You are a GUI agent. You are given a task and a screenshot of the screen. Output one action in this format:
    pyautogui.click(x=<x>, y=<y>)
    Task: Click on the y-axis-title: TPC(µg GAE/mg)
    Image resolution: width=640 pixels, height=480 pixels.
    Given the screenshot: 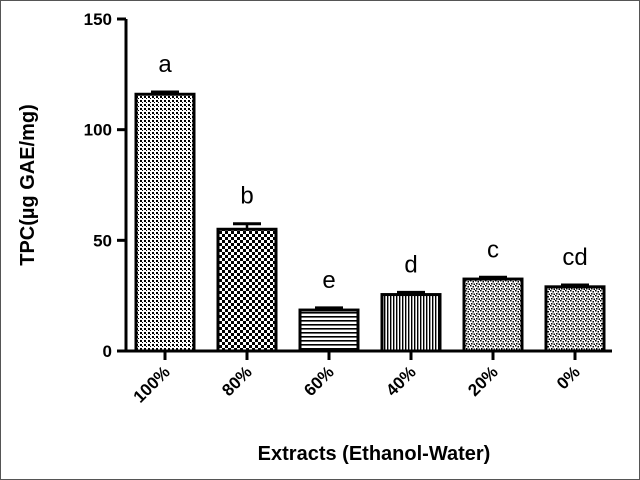 What is the action you would take?
    pyautogui.click(x=28, y=185)
    